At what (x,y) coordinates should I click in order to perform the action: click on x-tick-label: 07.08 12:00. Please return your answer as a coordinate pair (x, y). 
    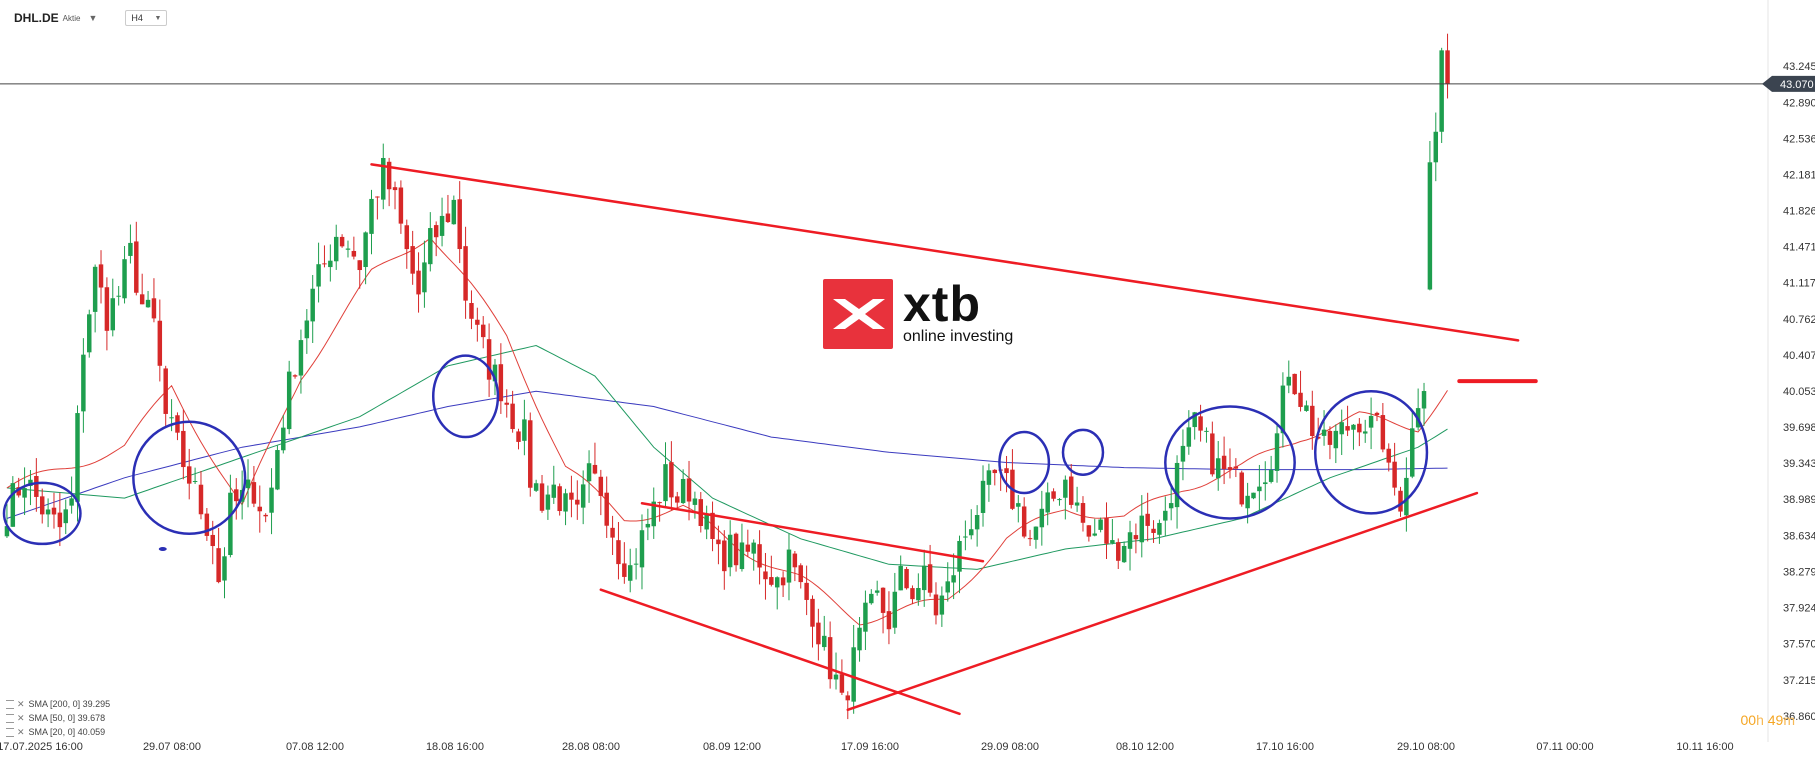
    Looking at the image, I should click on (315, 747).